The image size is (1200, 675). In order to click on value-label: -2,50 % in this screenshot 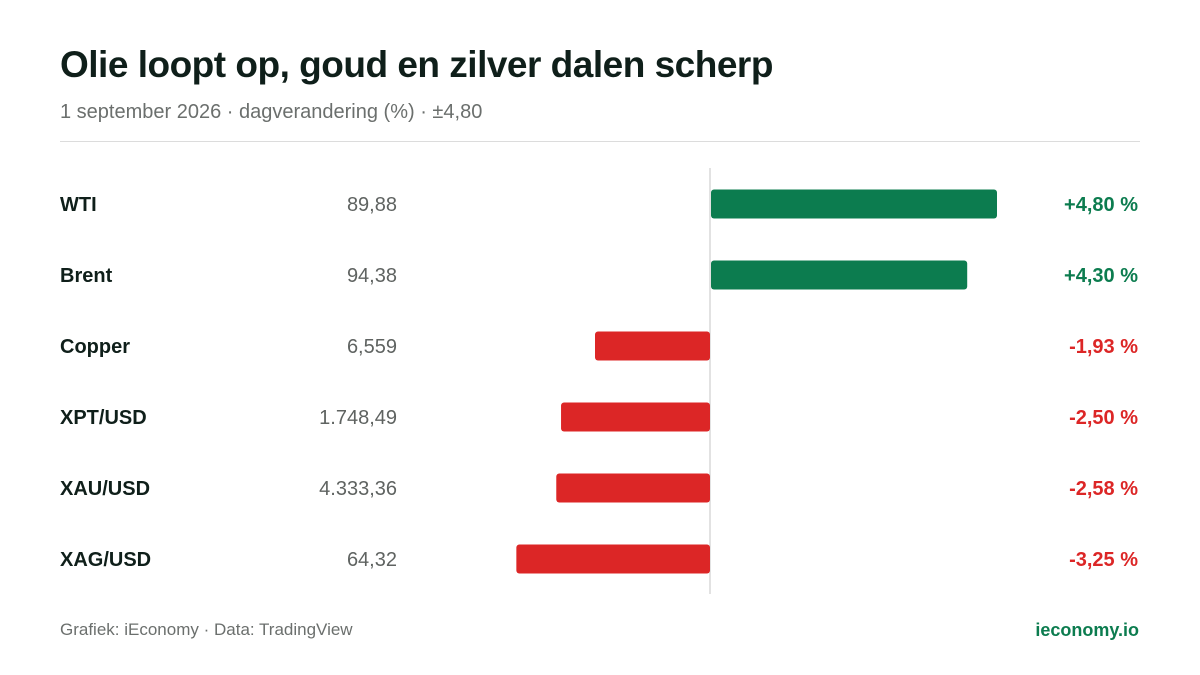, I will do `click(1103, 418)`.